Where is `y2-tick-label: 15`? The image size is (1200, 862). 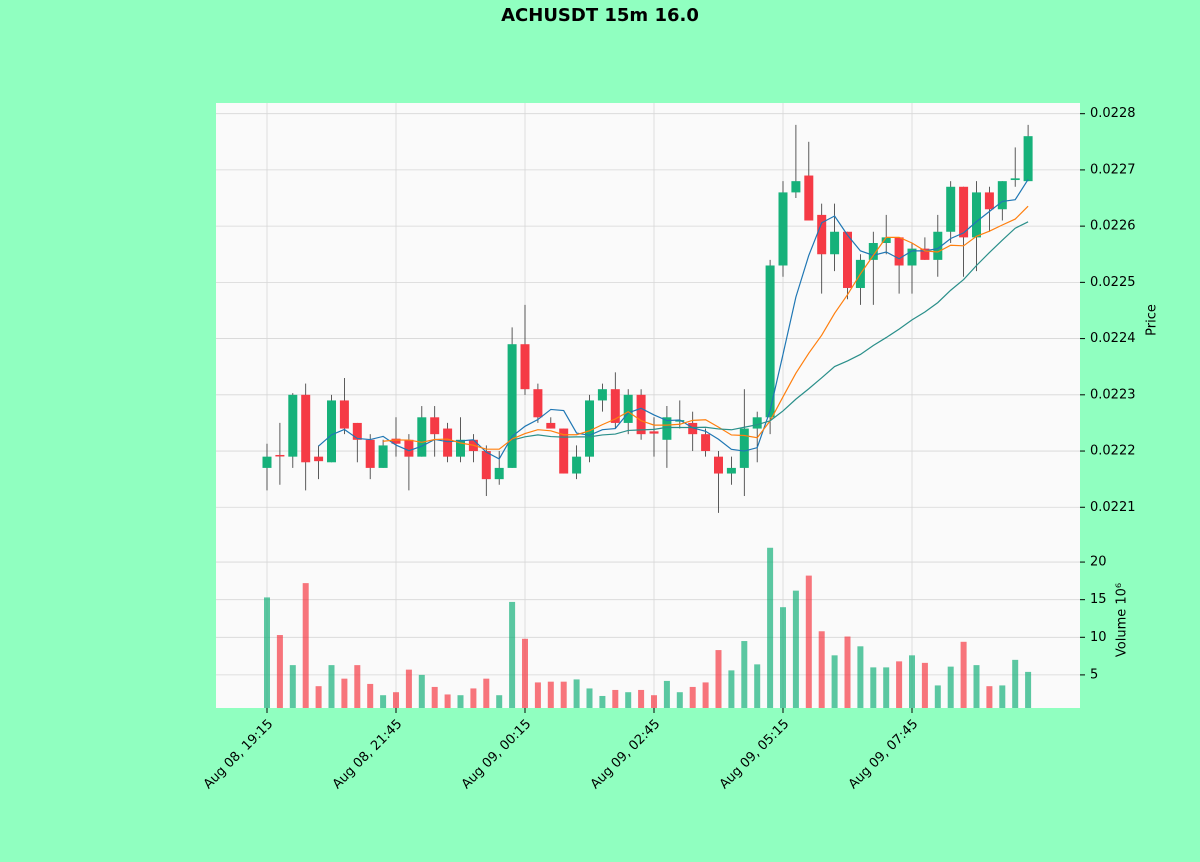
y2-tick-label: 15 is located at coordinates (1098, 599).